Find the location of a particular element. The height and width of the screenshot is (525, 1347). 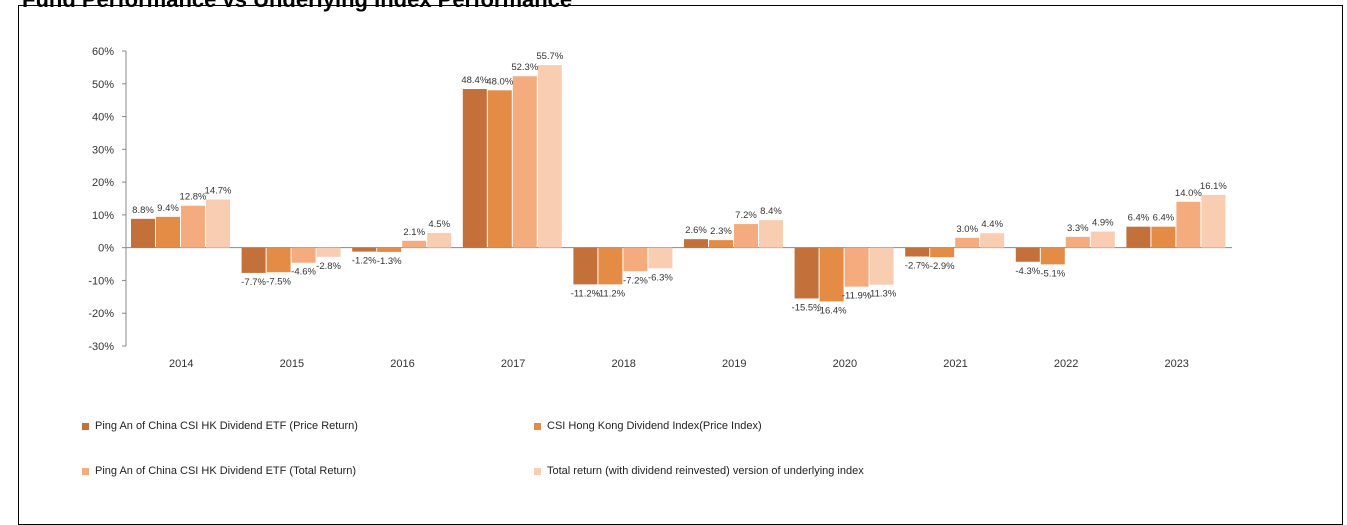

data-label: 2.1% is located at coordinates (414, 232).